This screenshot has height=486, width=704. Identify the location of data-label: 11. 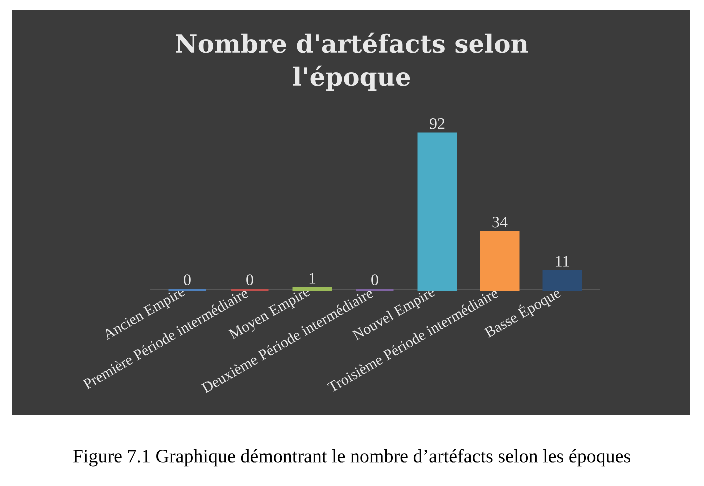
(563, 261).